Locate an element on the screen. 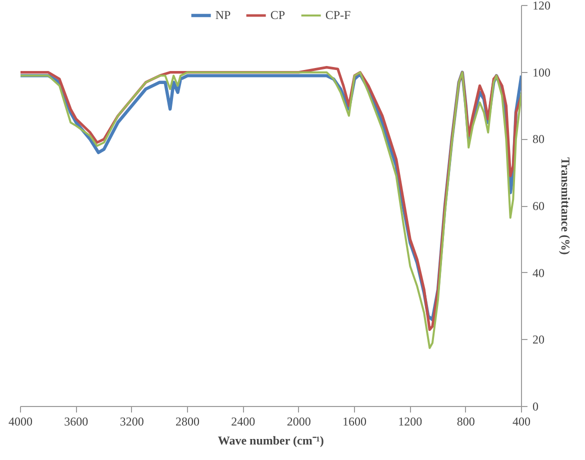 This screenshot has height=460, width=585. legend-label: CP is located at coordinates (278, 15).